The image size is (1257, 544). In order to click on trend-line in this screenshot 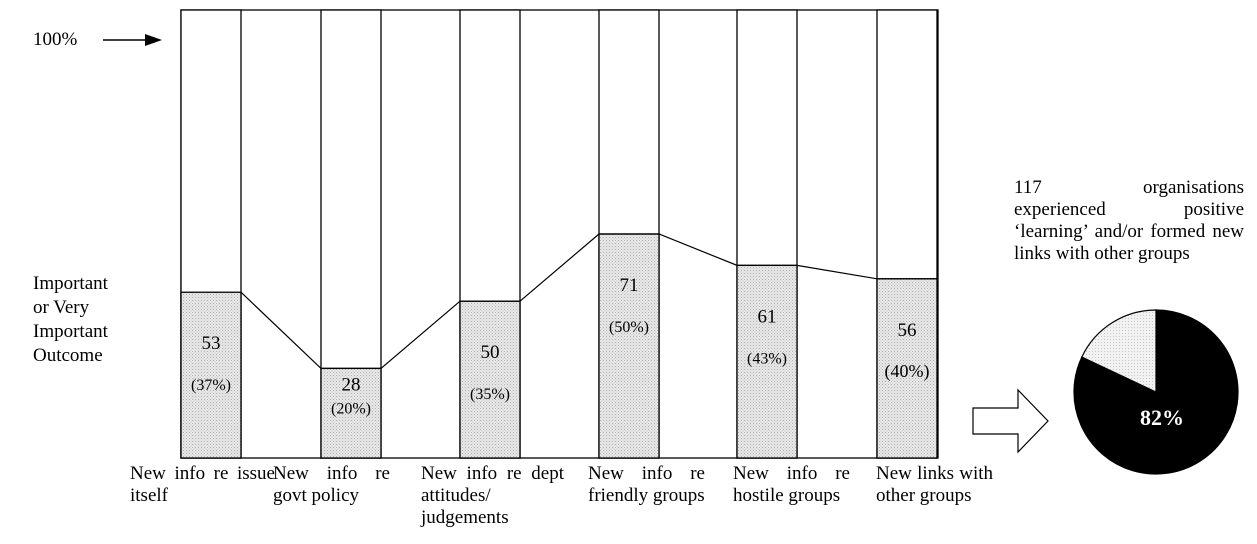, I will do `click(588, 301)`.